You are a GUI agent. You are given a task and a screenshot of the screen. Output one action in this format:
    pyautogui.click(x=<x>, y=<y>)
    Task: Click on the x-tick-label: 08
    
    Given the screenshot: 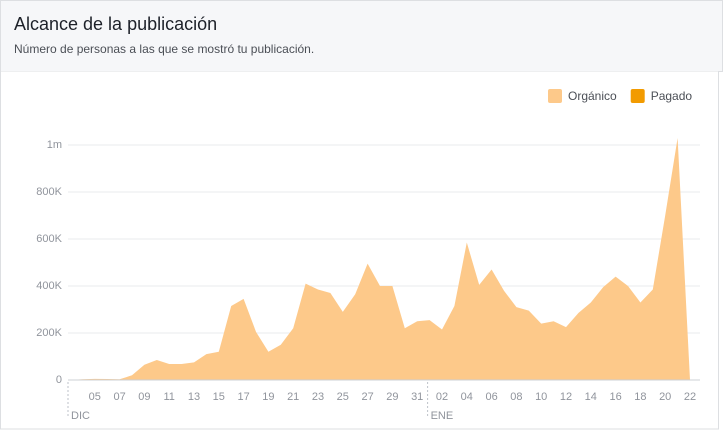 What is the action you would take?
    pyautogui.click(x=516, y=397)
    